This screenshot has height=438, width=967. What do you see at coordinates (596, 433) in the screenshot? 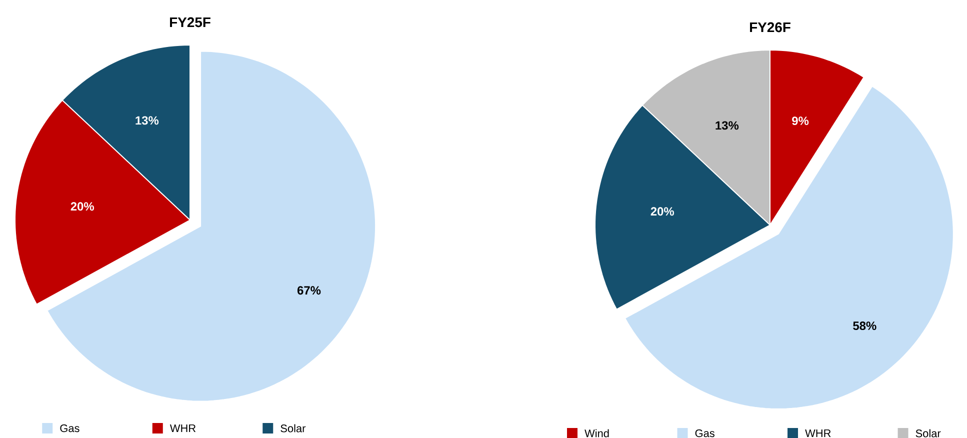
I see `legend-label: Wind` at bounding box center [596, 433].